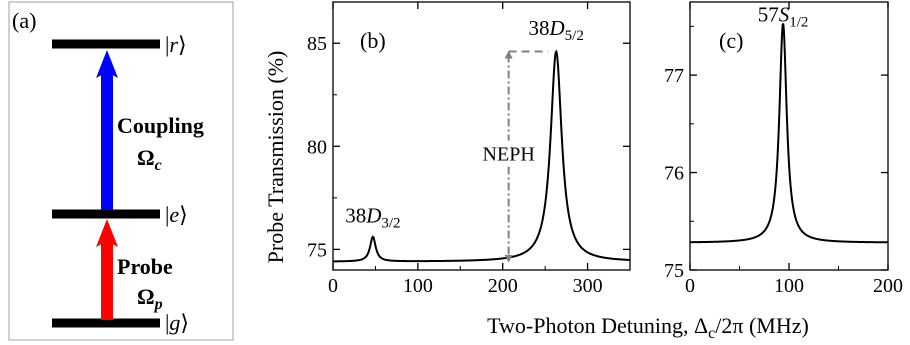  I want to click on y-tick-label: 80, so click(317, 147).